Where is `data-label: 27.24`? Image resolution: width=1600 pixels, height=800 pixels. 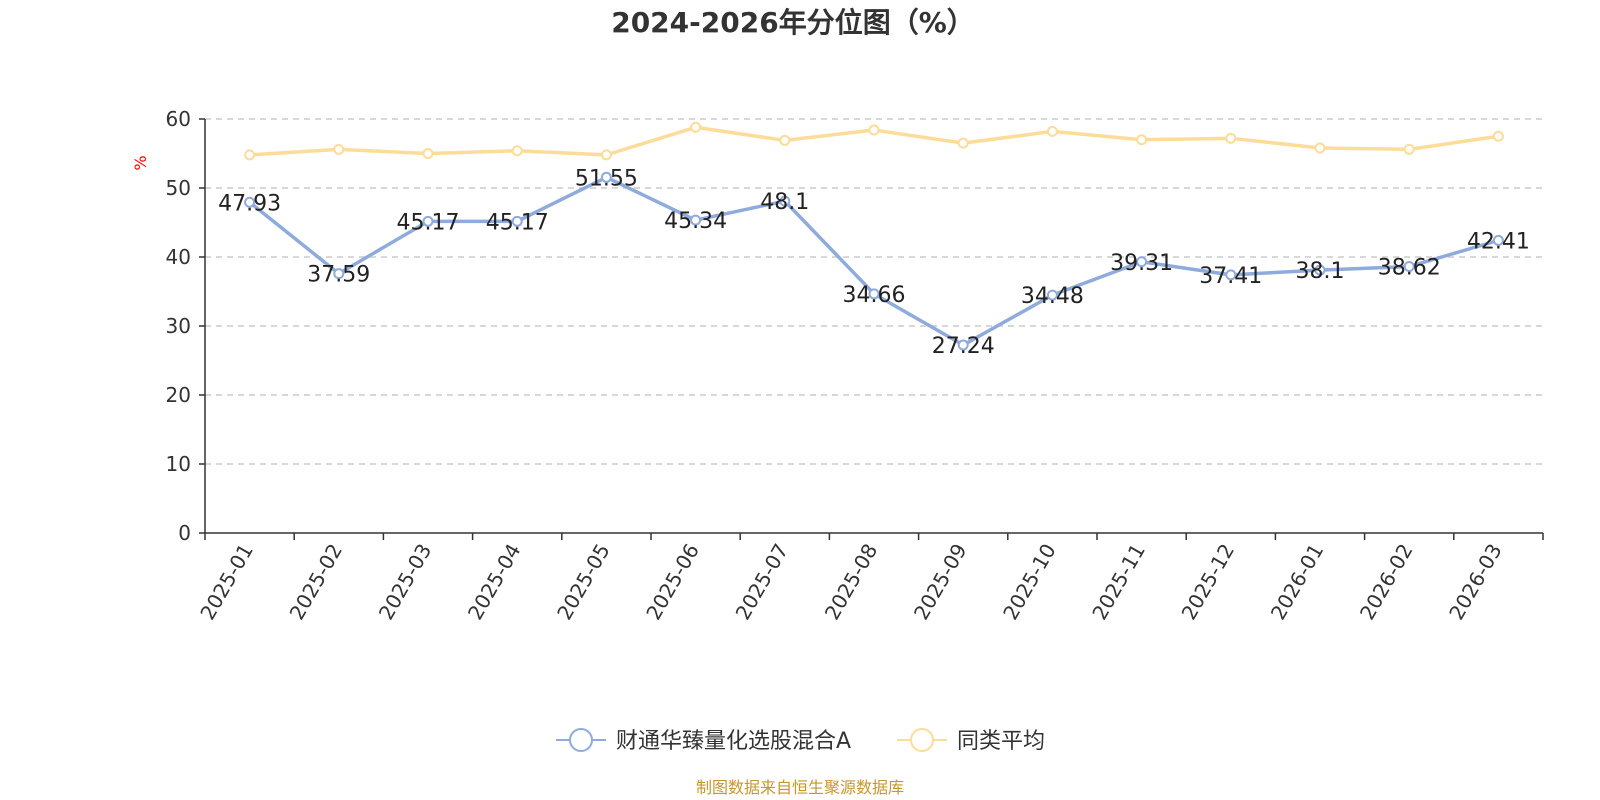
data-label: 27.24 is located at coordinates (963, 346).